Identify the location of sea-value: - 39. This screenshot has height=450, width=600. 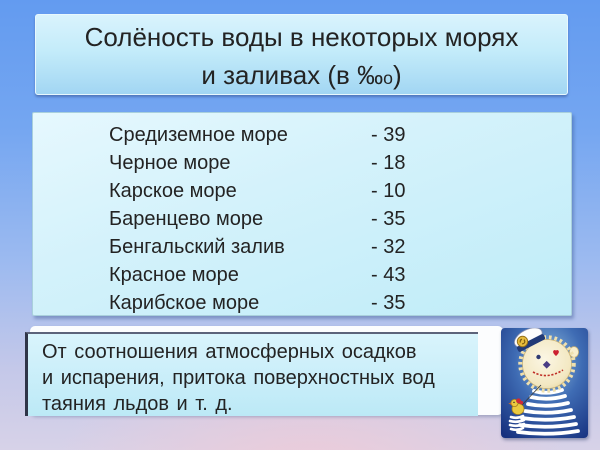
(388, 134).